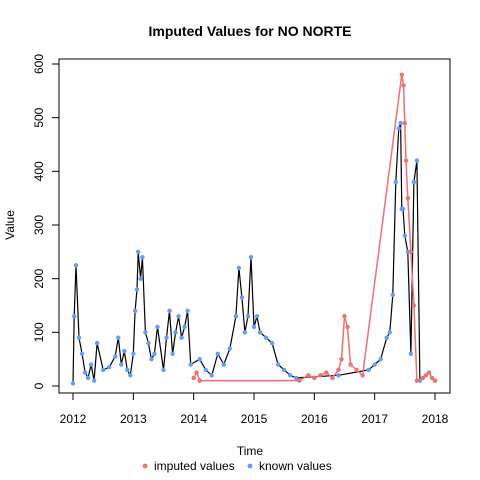 The height and width of the screenshot is (480, 480). What do you see at coordinates (39, 171) in the screenshot?
I see `y-tick-label: 400` at bounding box center [39, 171].